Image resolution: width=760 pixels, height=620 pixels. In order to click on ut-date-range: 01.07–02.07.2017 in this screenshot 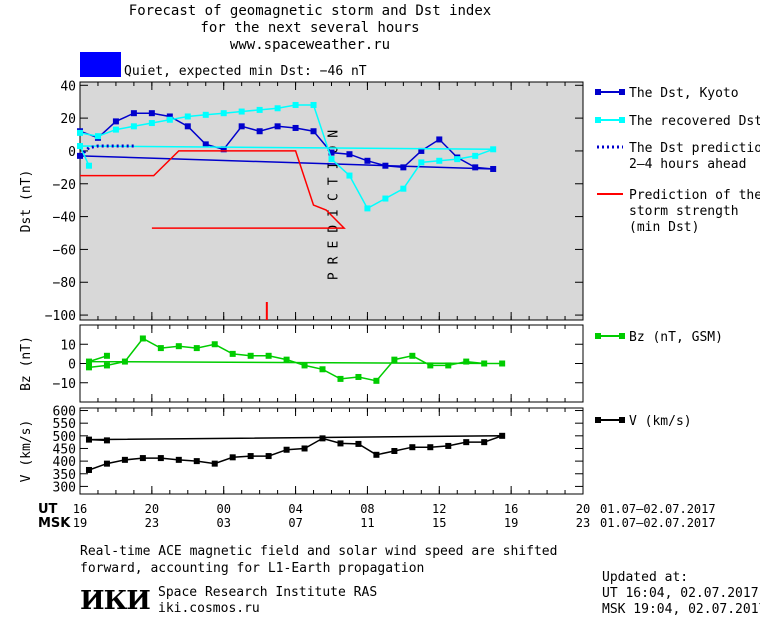, I will do `click(658, 509)`.